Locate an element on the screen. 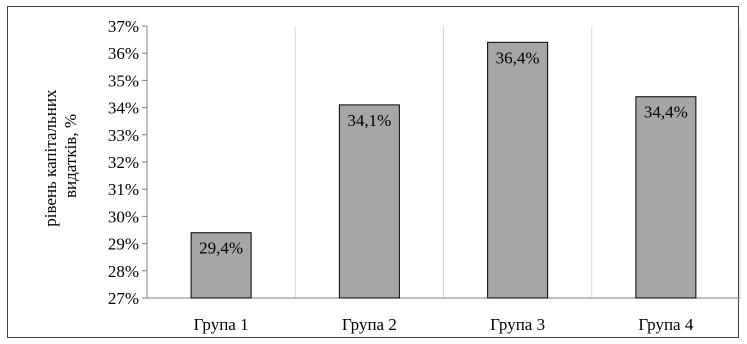  y-tick-label: 35% is located at coordinates (123, 80).